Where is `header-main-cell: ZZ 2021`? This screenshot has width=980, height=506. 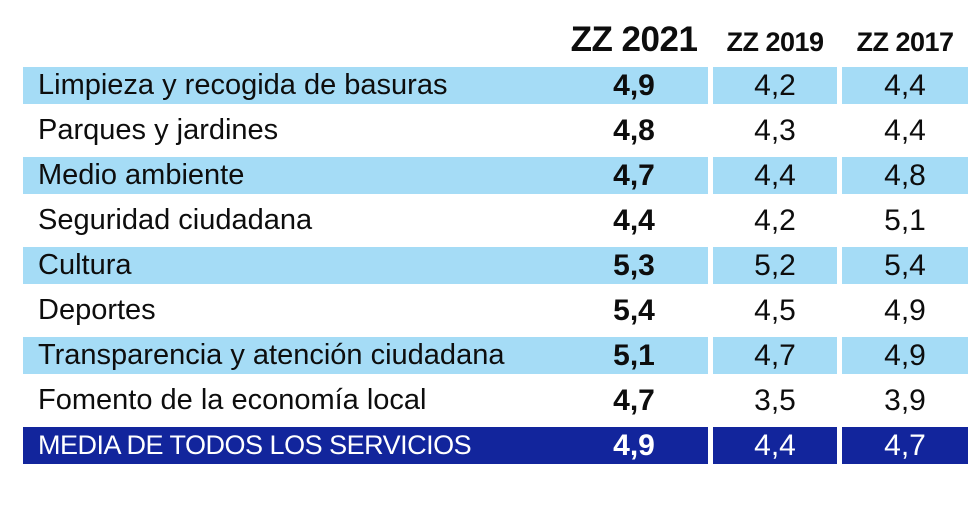 header-main-cell: ZZ 2021 is located at coordinates (365, 40).